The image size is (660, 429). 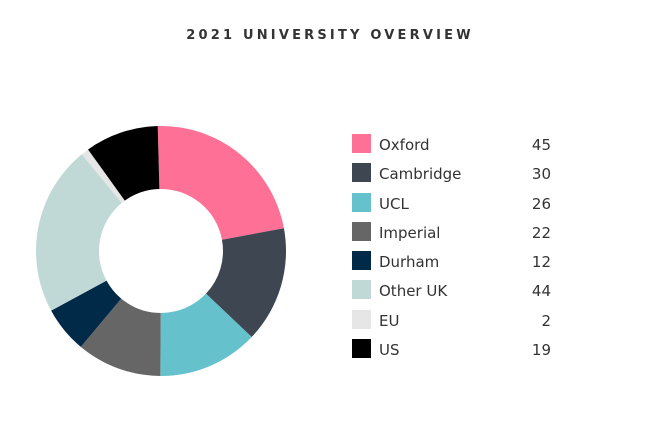 I want to click on slice-durham, so click(x=86, y=313).